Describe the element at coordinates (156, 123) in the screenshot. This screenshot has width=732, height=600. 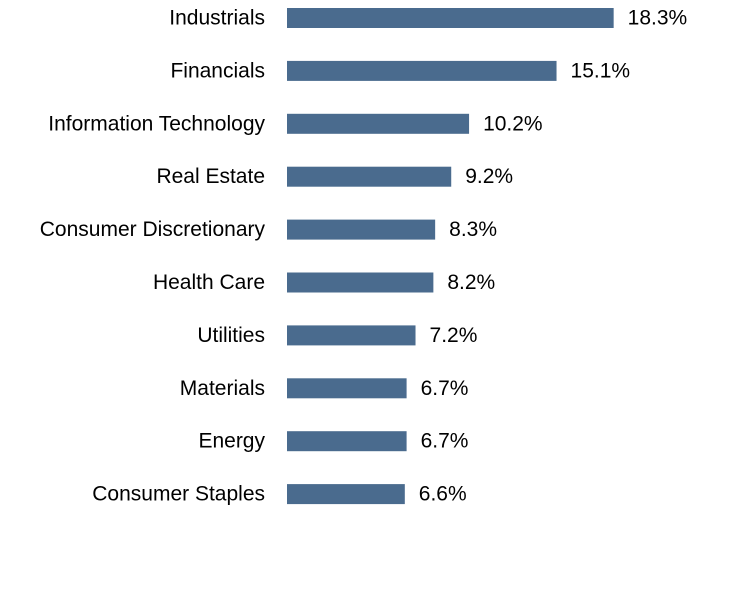
I see `category-label-information-technology: Information Technology` at that location.